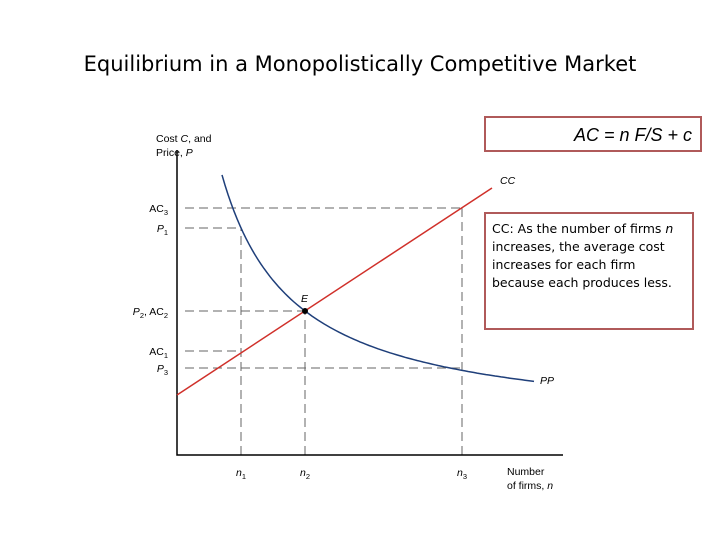 Image resolution: width=720 pixels, height=540 pixels. I want to click on tick-label: P1, so click(162, 230).